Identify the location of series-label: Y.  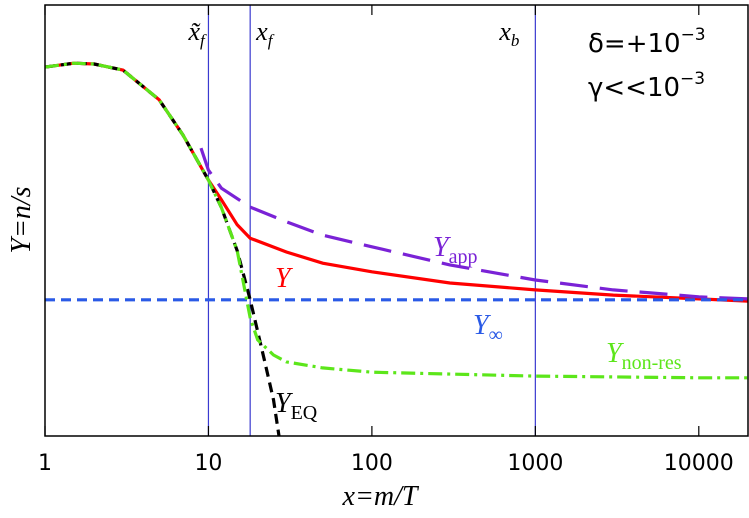
(284, 278).